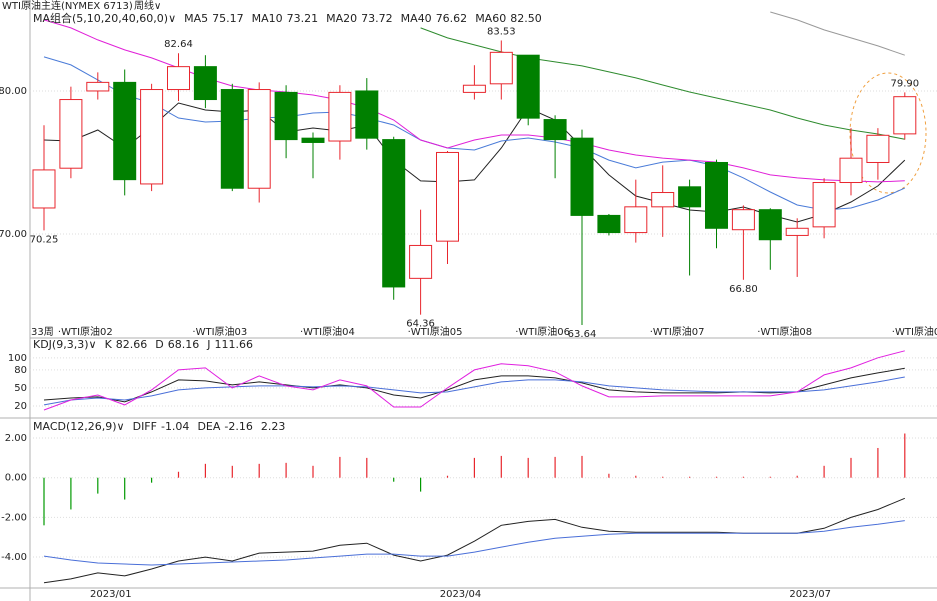 Image resolution: width=937 pixels, height=601 pixels. I want to click on y-tick-label: 2.00, so click(16, 438).